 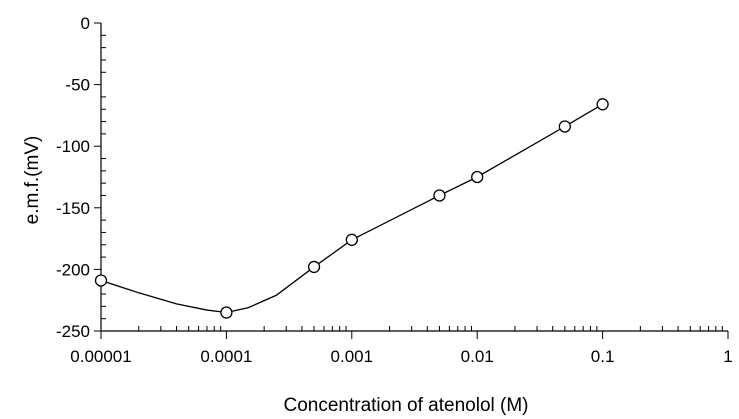 I want to click on y-tick-label: -50, so click(x=77, y=85).